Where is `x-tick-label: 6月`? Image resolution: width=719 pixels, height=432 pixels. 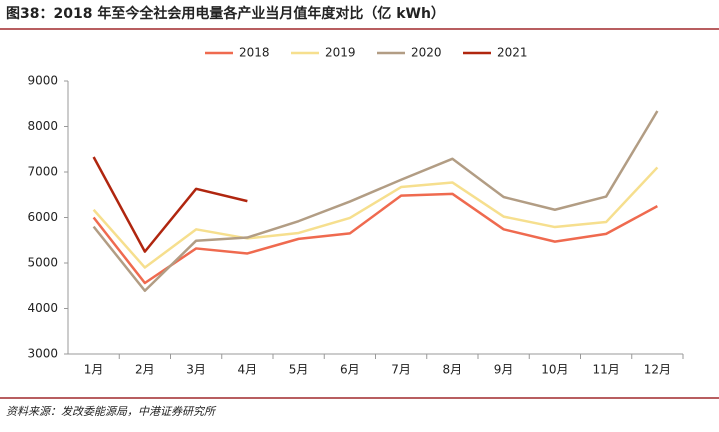 x-tick-label: 6月 is located at coordinates (350, 370).